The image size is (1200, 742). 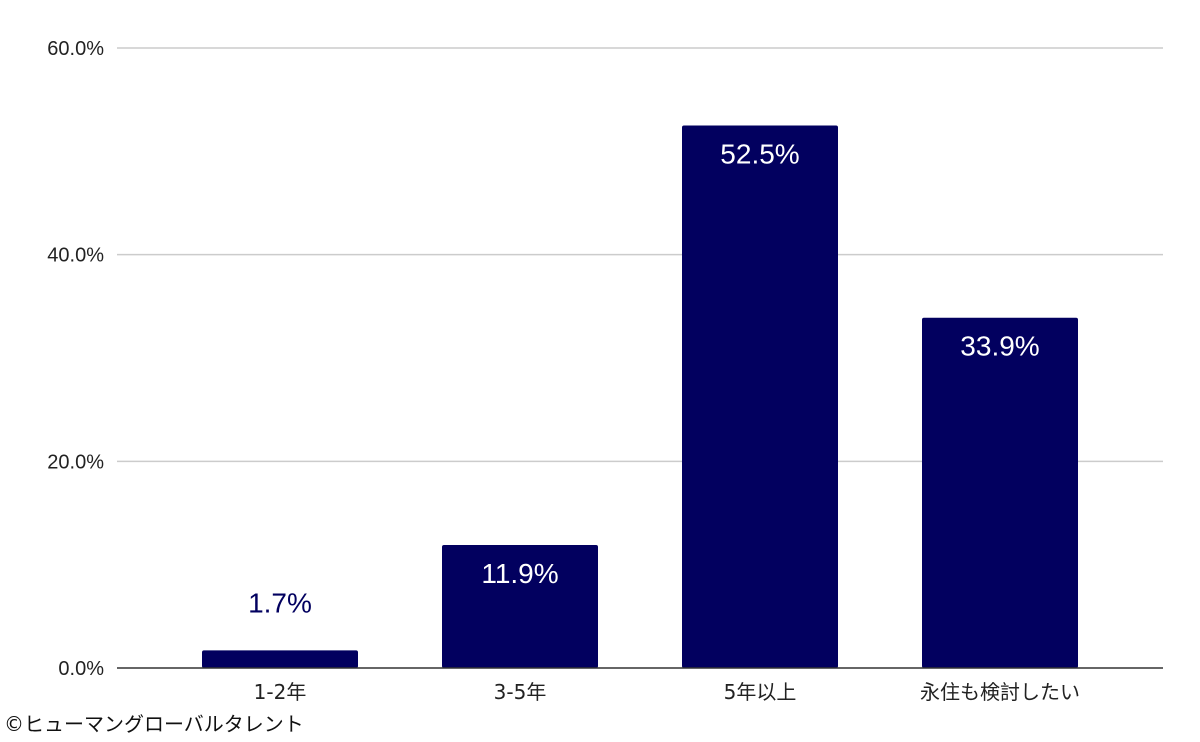 I want to click on y-tick-label: 20.0%, so click(x=75, y=462).